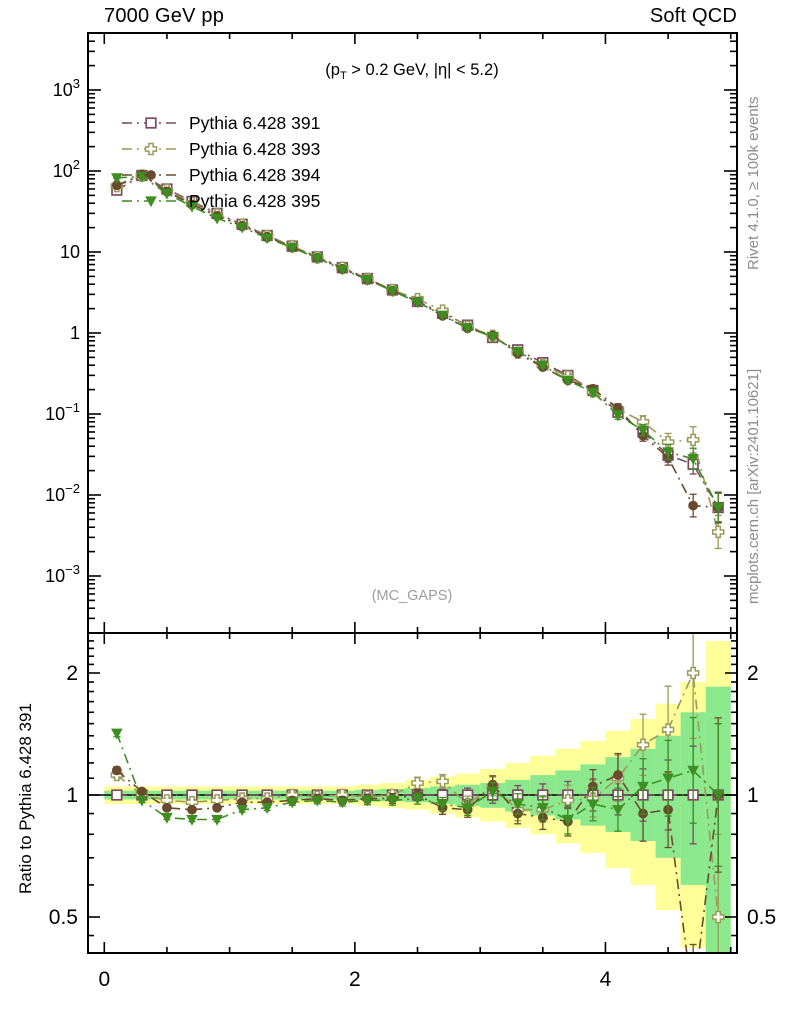  I want to click on ratio-y-tick-label-right: 1, so click(753, 795).